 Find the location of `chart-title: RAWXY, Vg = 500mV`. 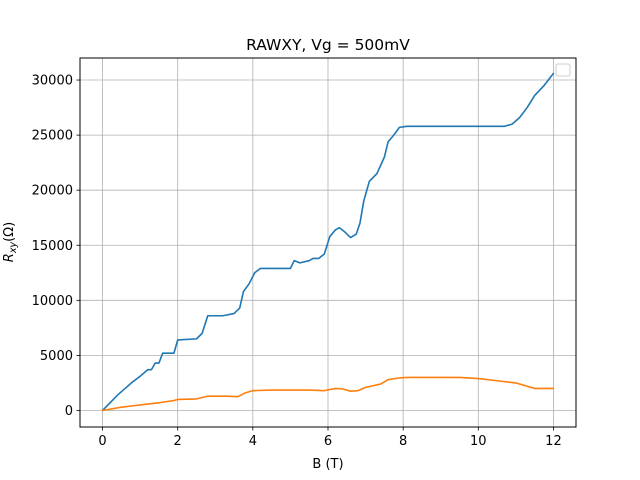

chart-title: RAWXY, Vg = 500mV is located at coordinates (328, 45).